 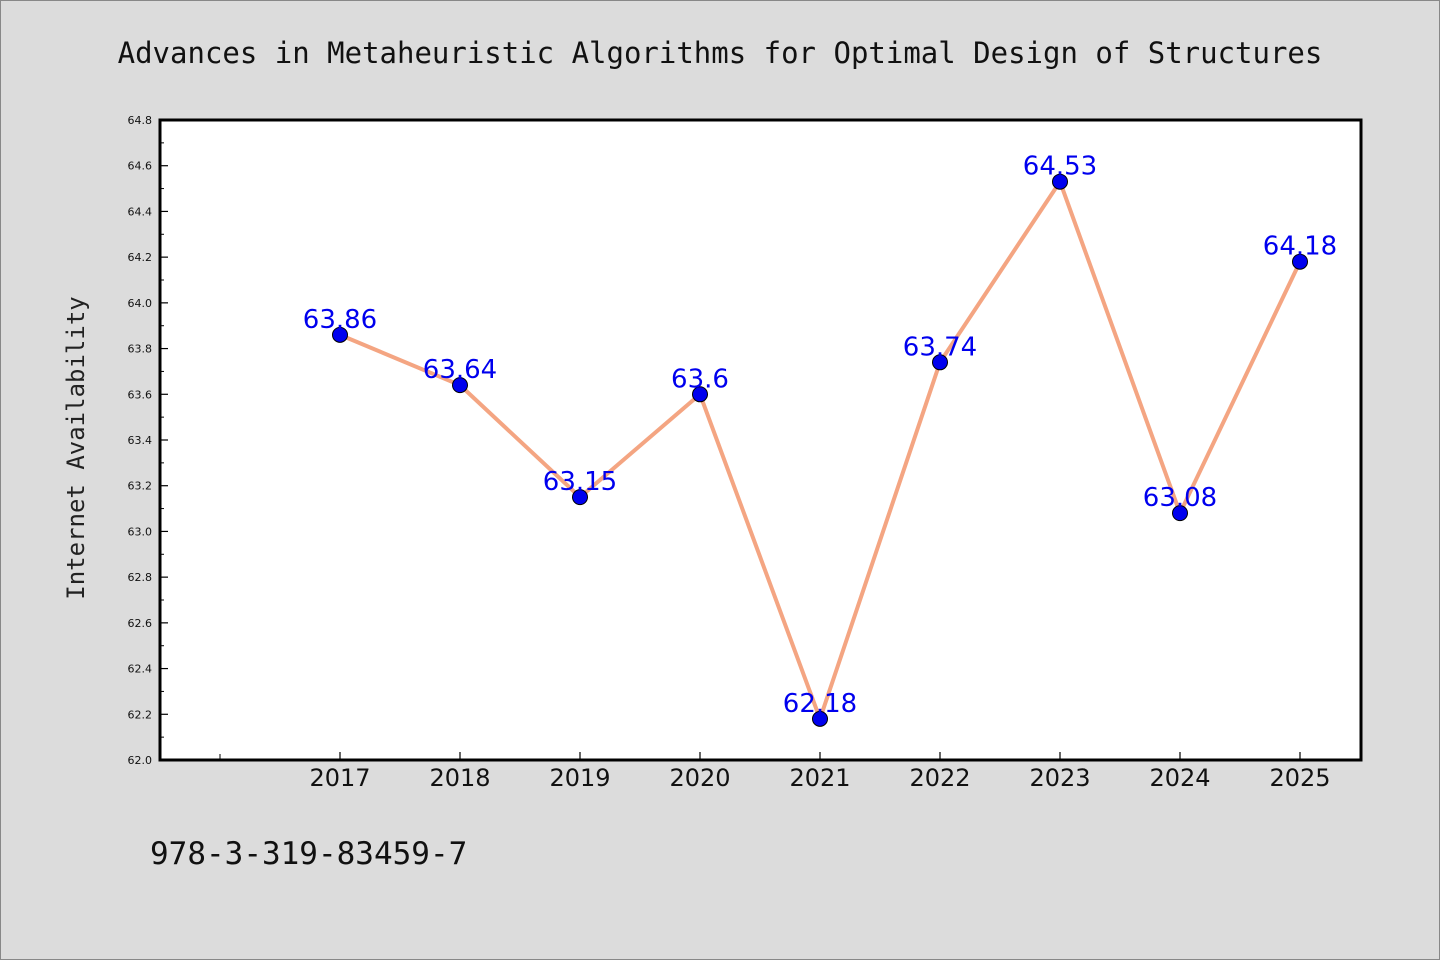 What do you see at coordinates (140, 623) in the screenshot?
I see `y-tick-label: 62.6` at bounding box center [140, 623].